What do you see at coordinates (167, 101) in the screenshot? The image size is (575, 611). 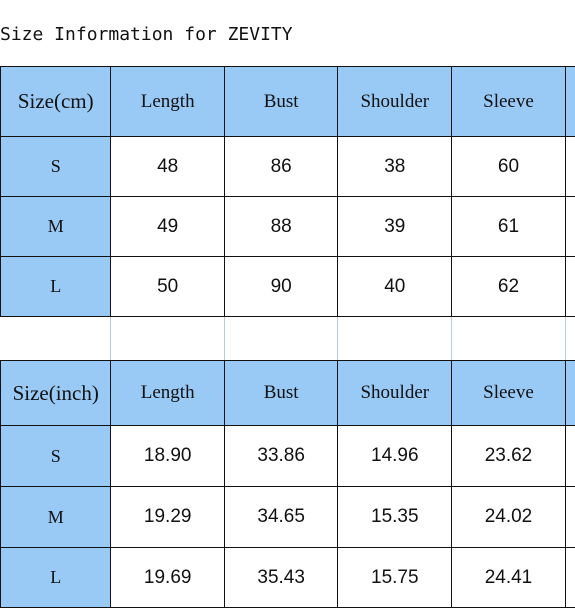 I see `cm-header-length: Length` at bounding box center [167, 101].